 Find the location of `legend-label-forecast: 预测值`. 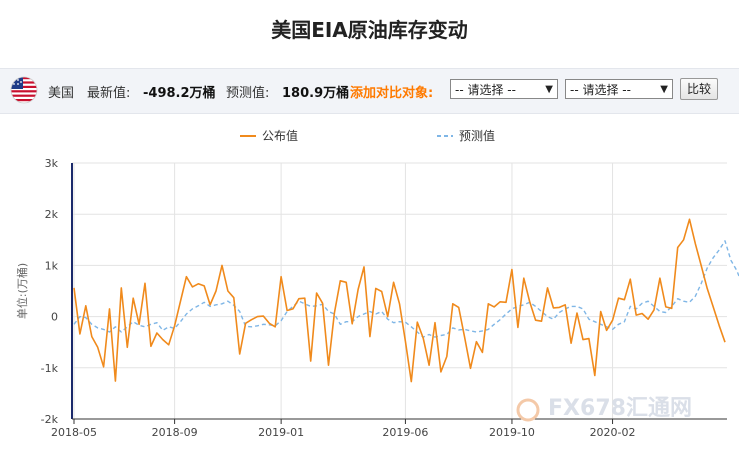

legend-label-forecast: 预测值 is located at coordinates (477, 135).